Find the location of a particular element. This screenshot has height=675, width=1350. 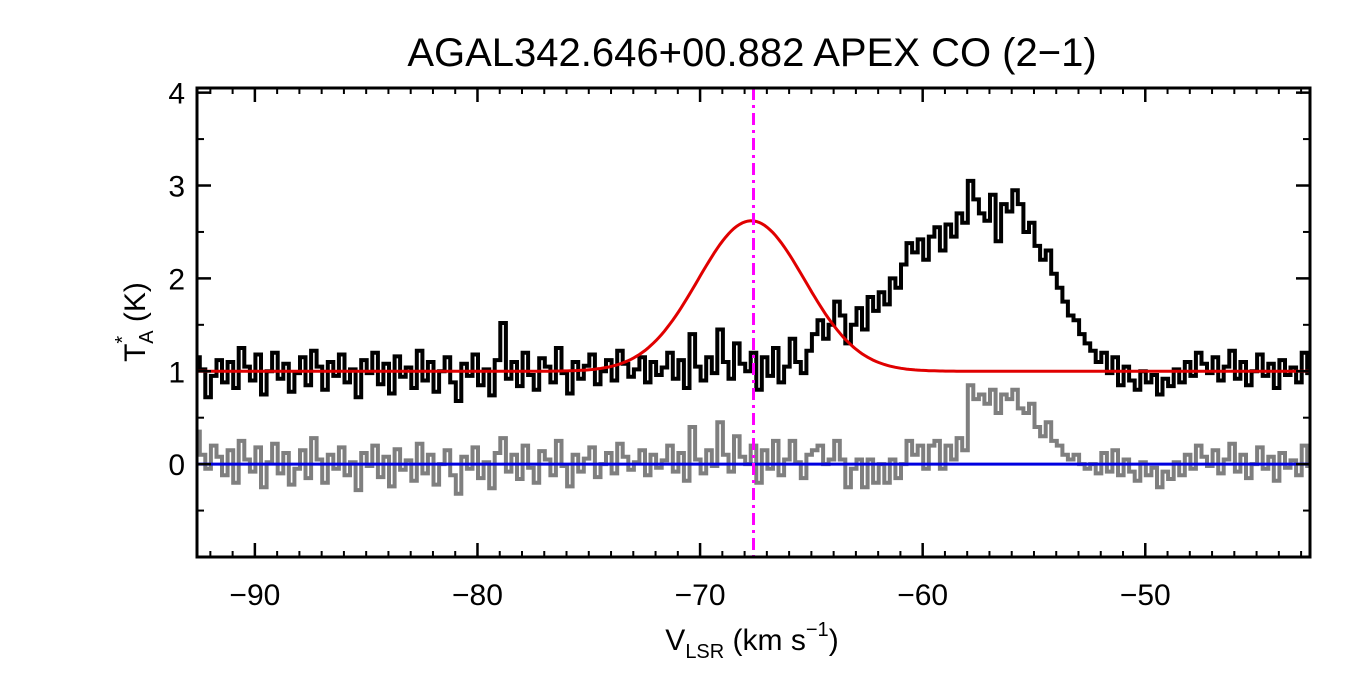

y-tick-label: 1 is located at coordinates (176, 372).